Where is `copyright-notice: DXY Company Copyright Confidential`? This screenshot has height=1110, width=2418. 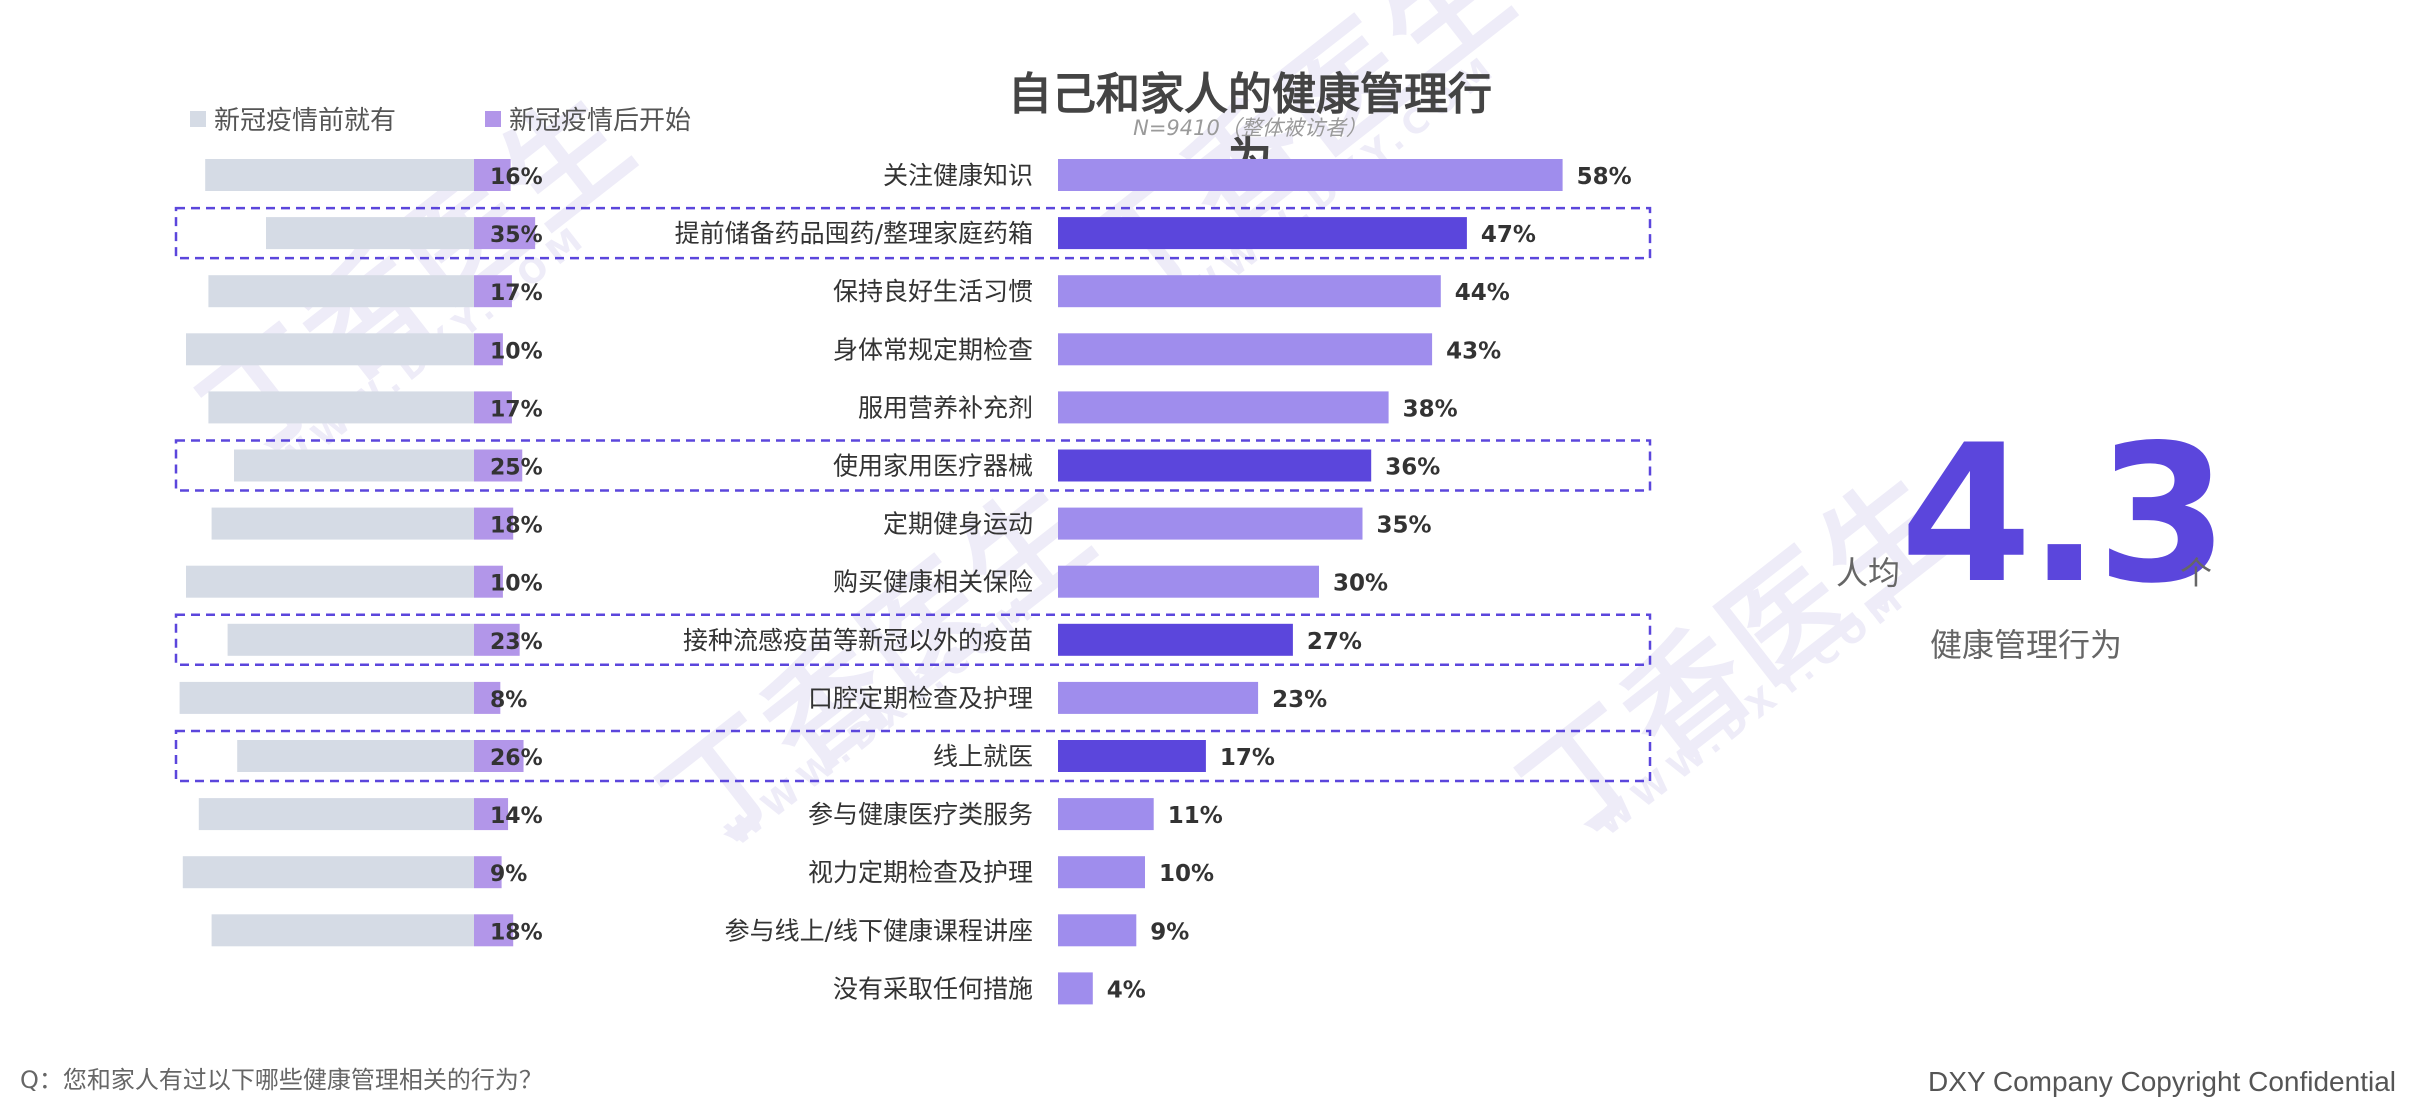
copyright-notice: DXY Company Copyright Confidential is located at coordinates (2162, 1081).